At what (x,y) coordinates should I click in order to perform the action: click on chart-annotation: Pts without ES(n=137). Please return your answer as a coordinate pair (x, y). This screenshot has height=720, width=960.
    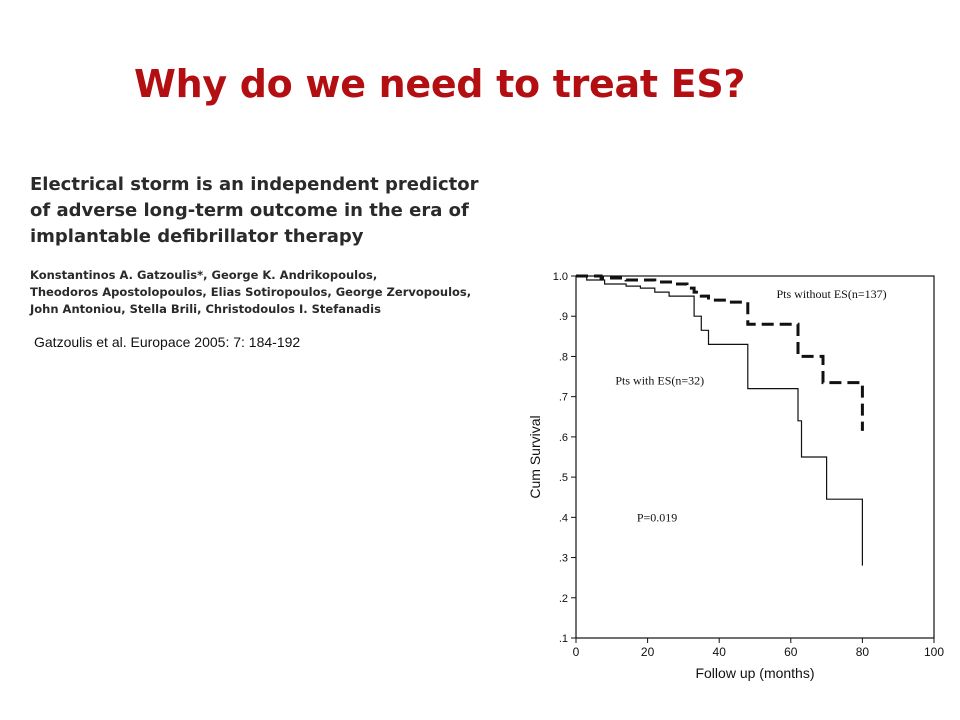
    Looking at the image, I should click on (831, 294).